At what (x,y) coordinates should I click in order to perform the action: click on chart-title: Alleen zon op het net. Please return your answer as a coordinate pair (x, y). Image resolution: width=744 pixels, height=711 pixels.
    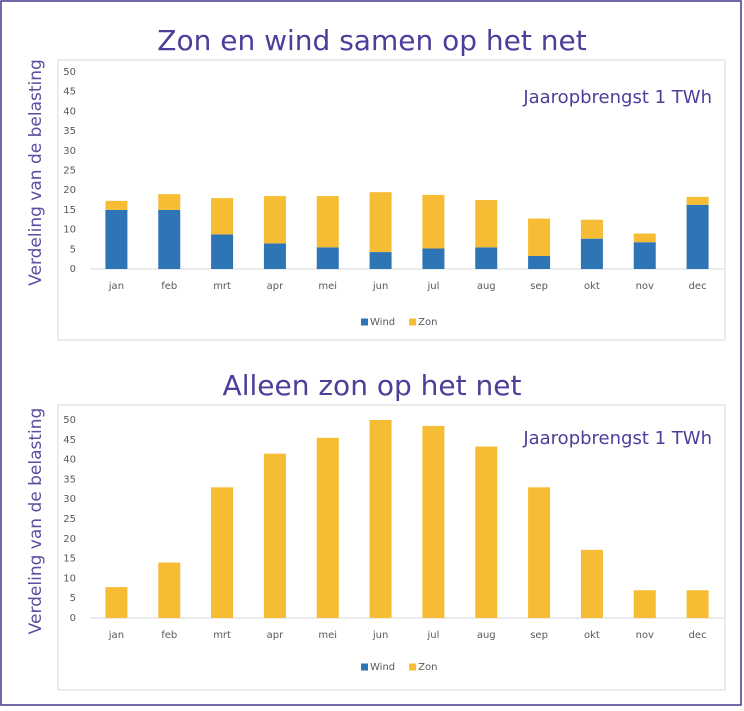
    Looking at the image, I should click on (372, 385).